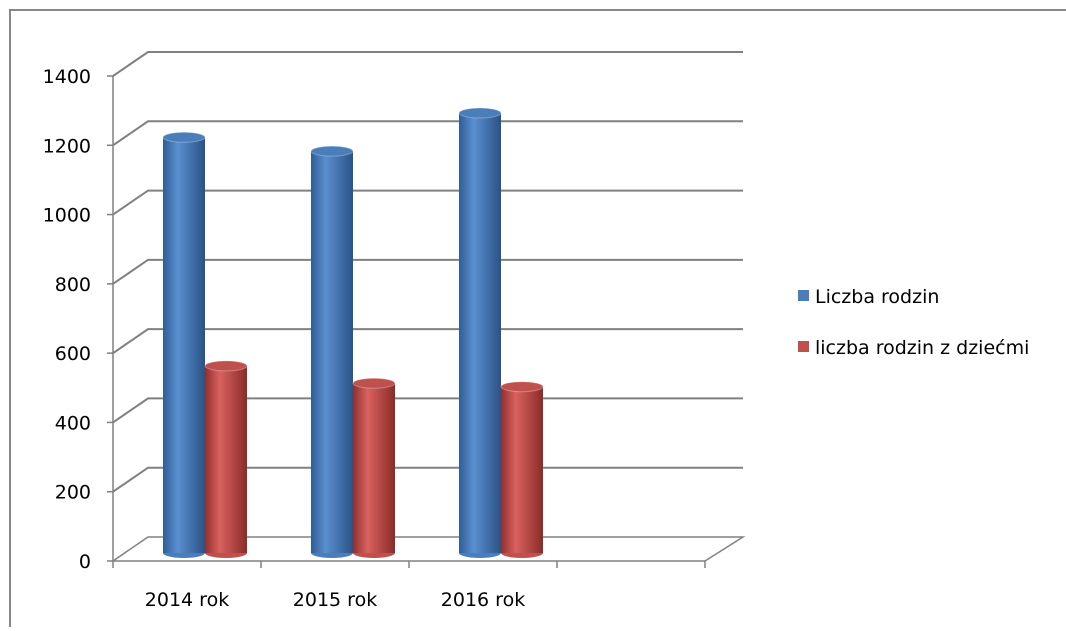 The image size is (1066, 631). What do you see at coordinates (67, 146) in the screenshot?
I see `y-tick-label: 1200` at bounding box center [67, 146].